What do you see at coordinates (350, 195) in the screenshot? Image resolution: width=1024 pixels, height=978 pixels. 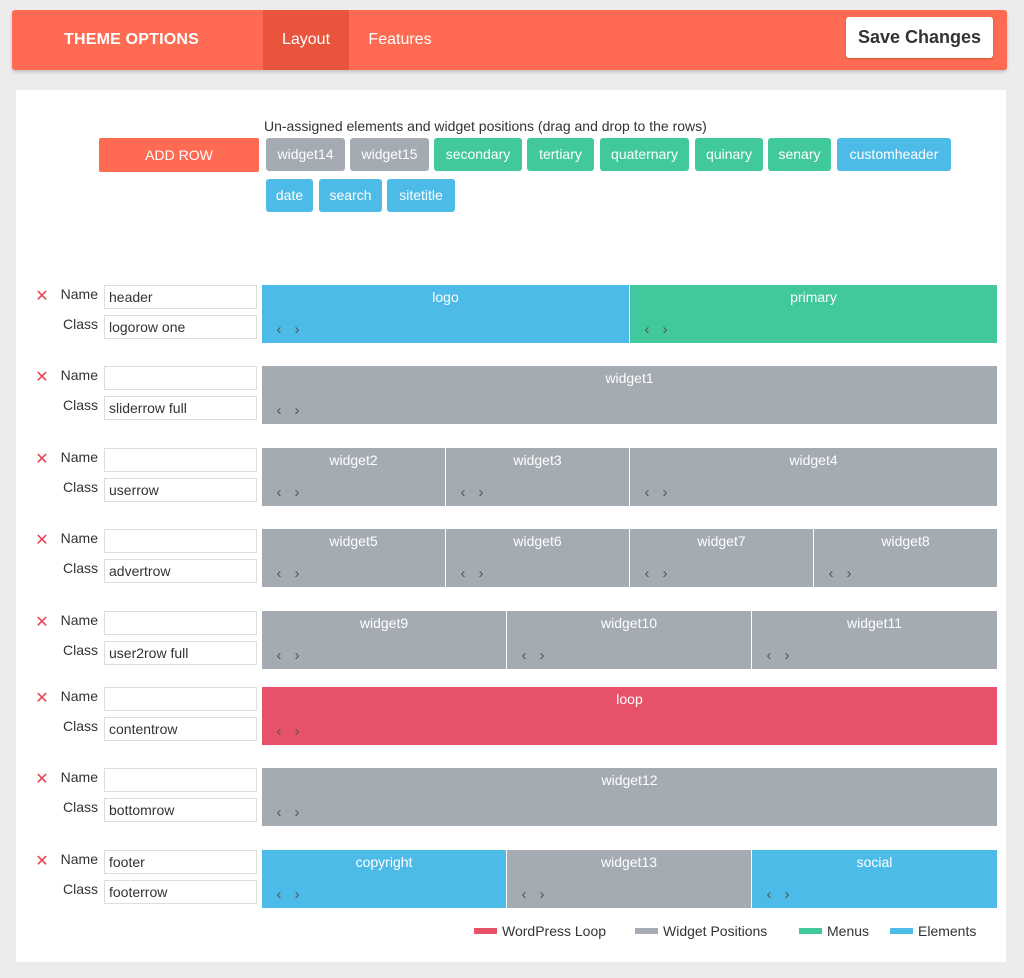 I see `chip-search: search` at bounding box center [350, 195].